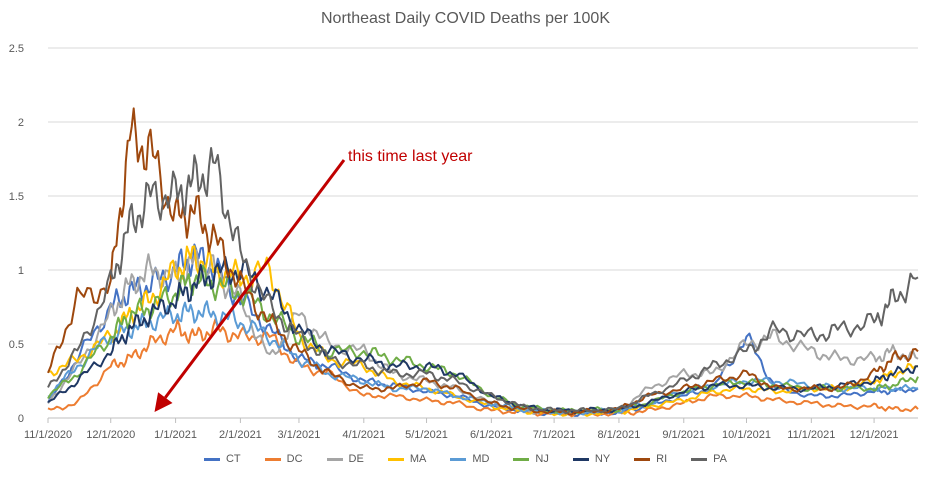  What do you see at coordinates (418, 459) in the screenshot?
I see `legend-label: MA` at bounding box center [418, 459].